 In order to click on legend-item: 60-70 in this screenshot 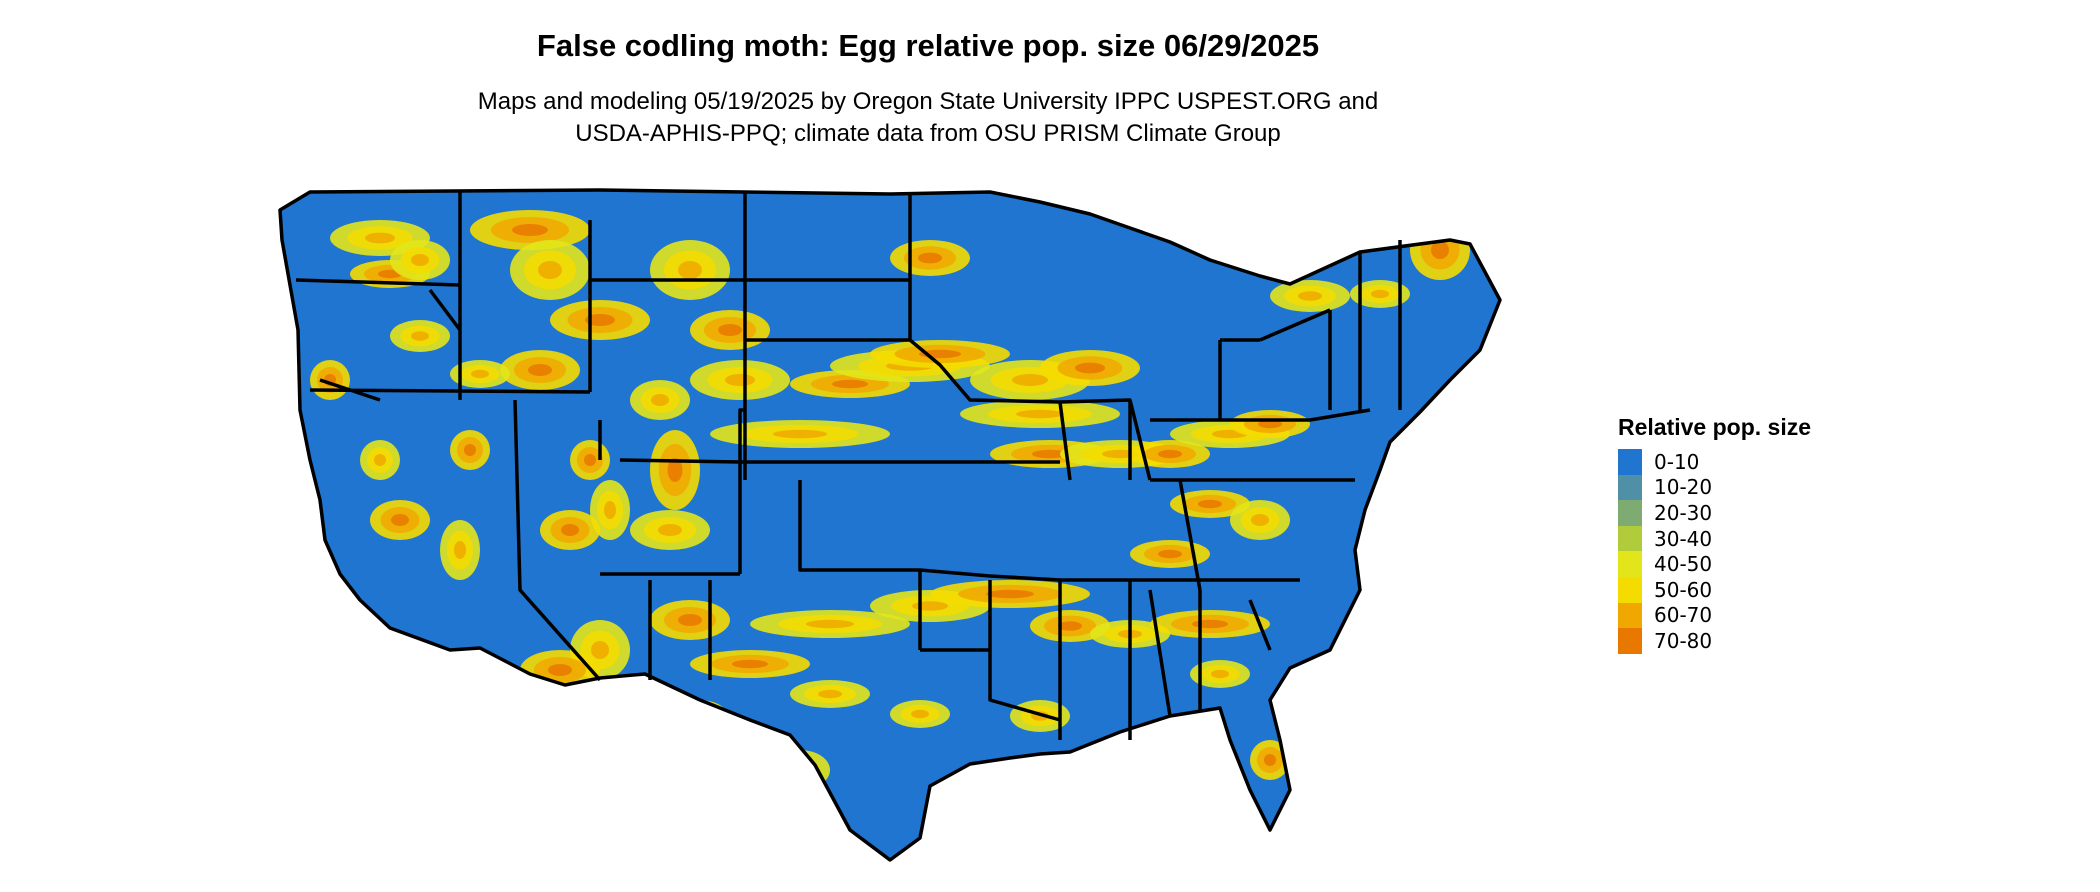, I will do `click(1714, 615)`.